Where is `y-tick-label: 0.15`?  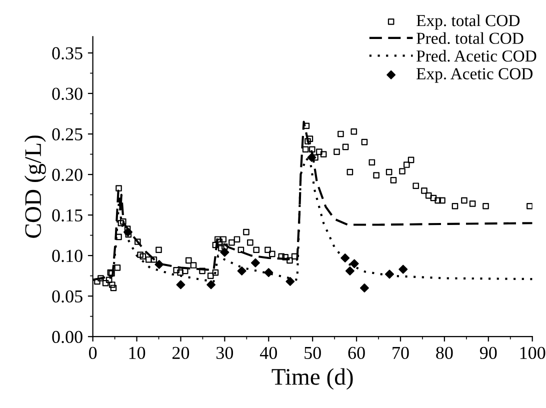
y-tick-label: 0.15 is located at coordinates (67, 215).